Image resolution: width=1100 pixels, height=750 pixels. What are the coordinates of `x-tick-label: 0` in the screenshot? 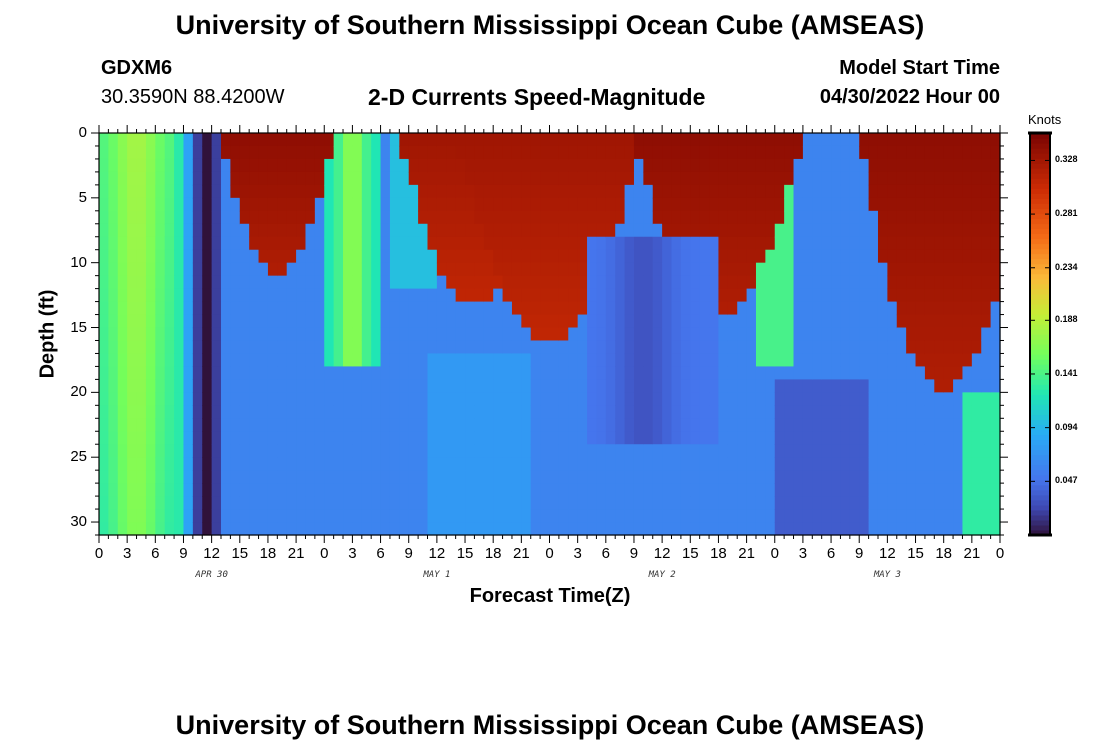 It's located at (549, 553).